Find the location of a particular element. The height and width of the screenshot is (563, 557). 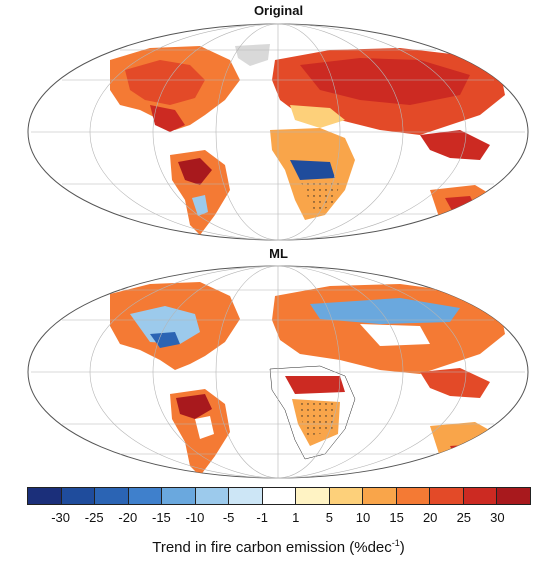

colorbar-label-close: ) is located at coordinates (402, 547).